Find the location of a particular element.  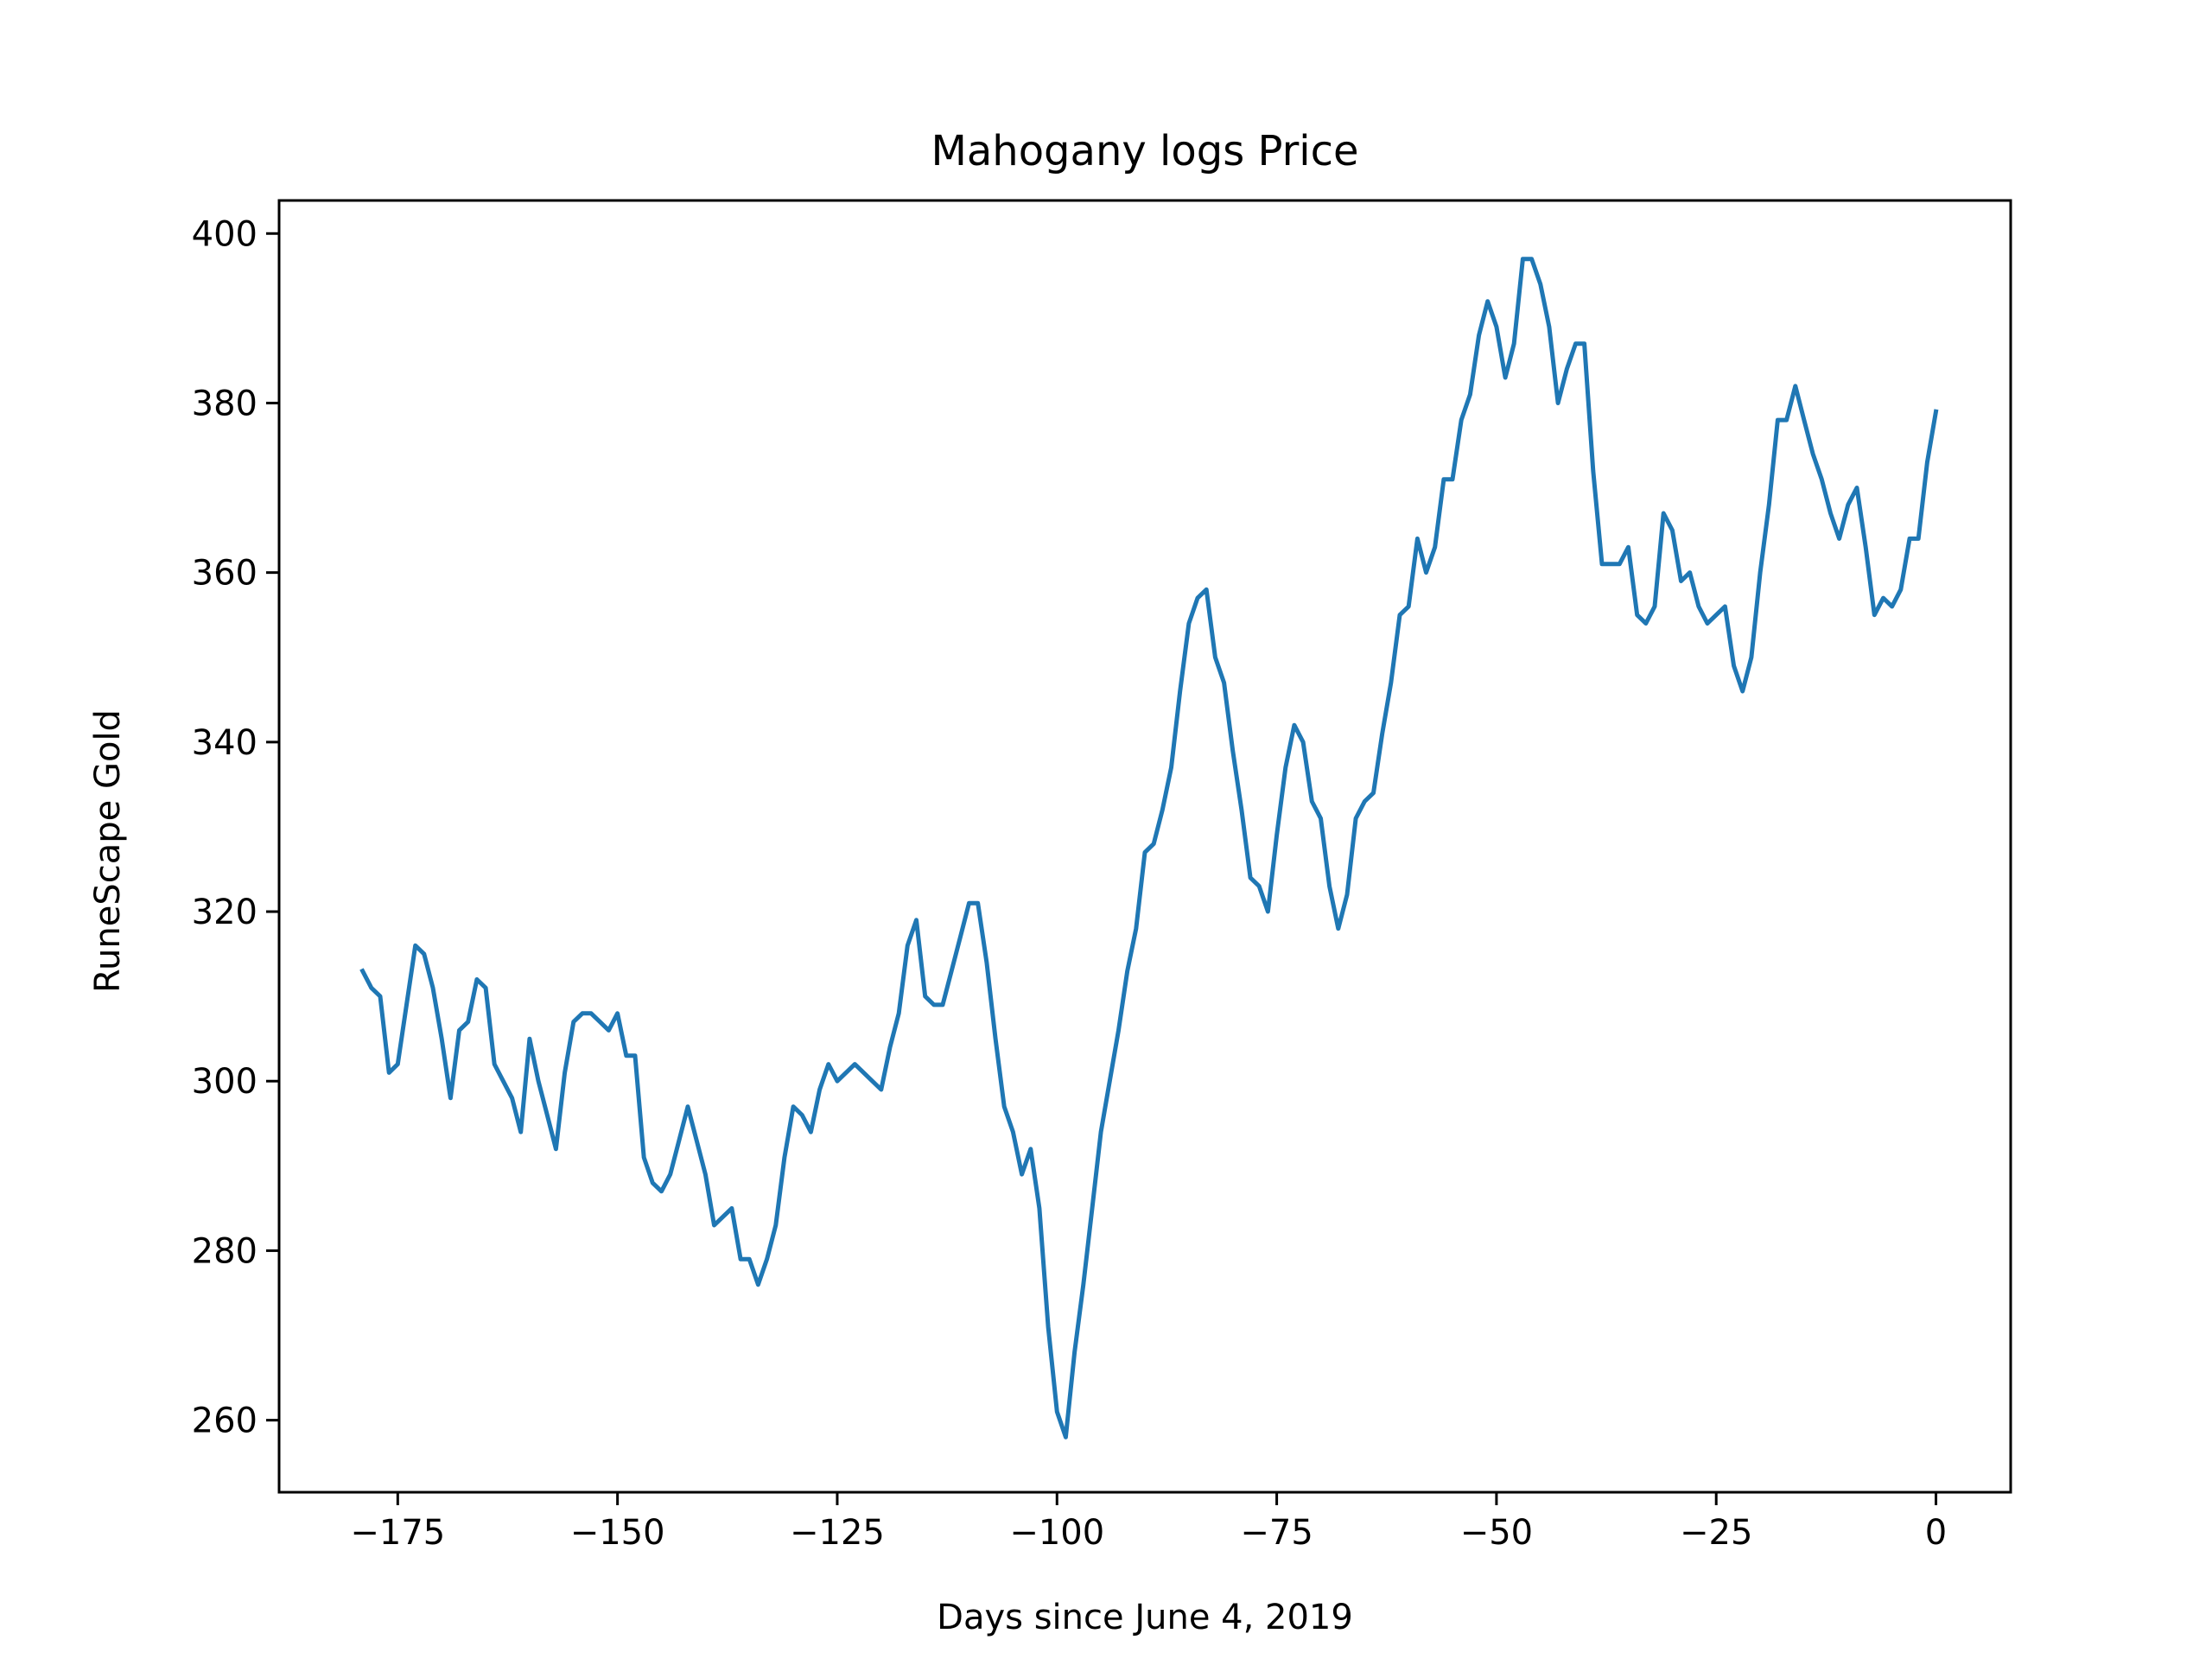

y-tick-label: 380 is located at coordinates (224, 403).